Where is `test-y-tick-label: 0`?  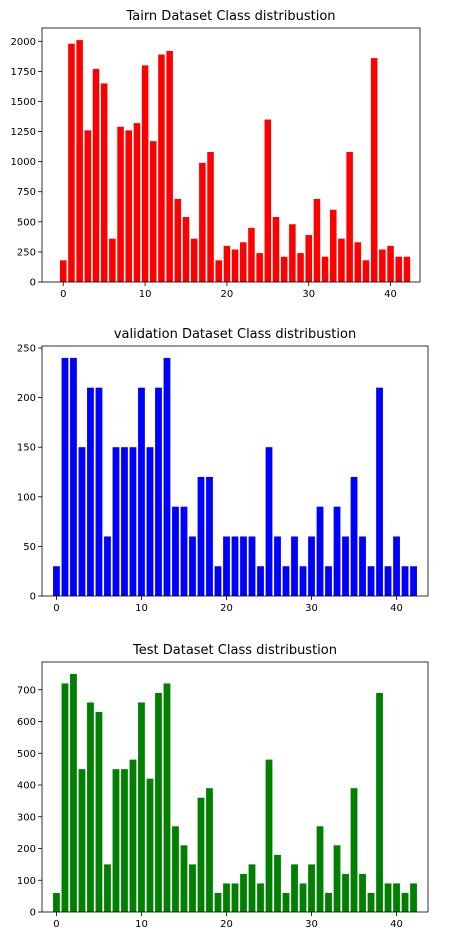
test-y-tick-label: 0 is located at coordinates (33, 913).